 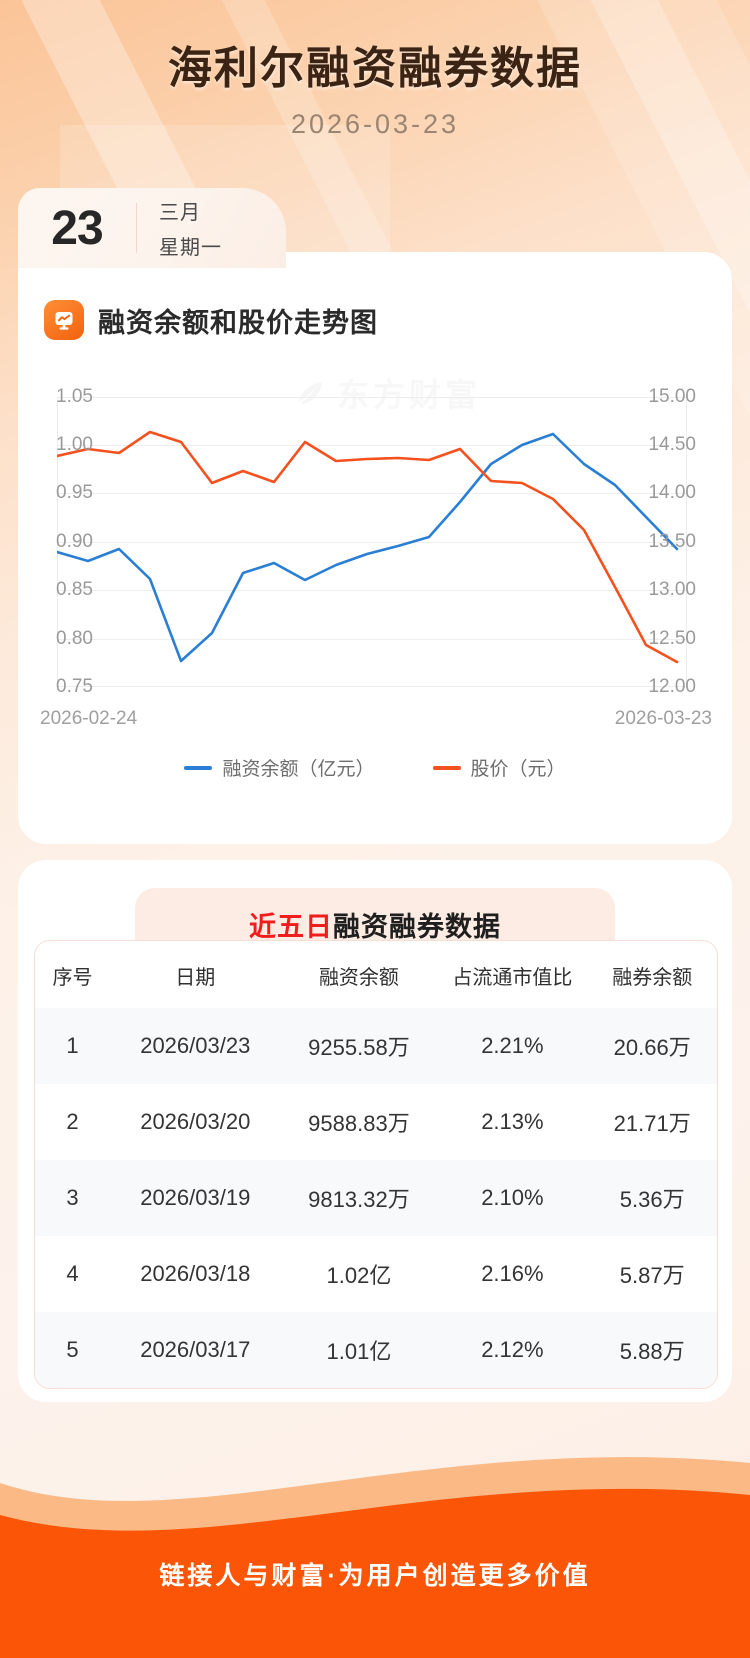 What do you see at coordinates (375, 296) in the screenshot?
I see `chart-section-header: 融资余额和股价走势图` at bounding box center [375, 296].